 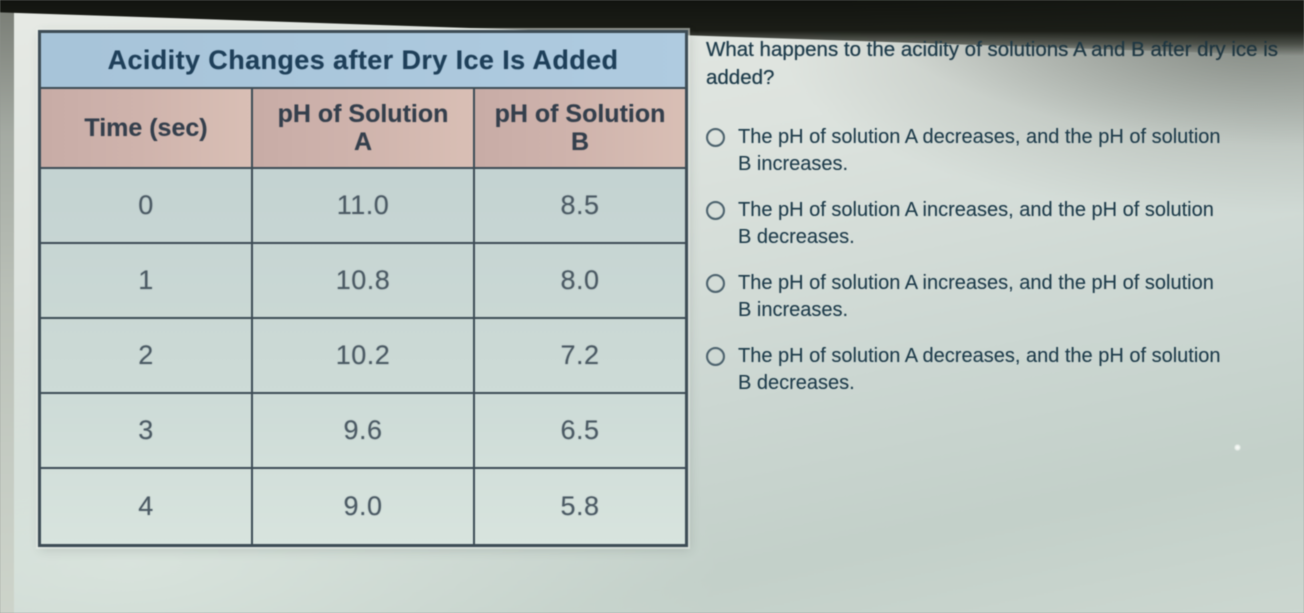 I want to click on table-row: 3 9.6 6.5, so click(x=363, y=431).